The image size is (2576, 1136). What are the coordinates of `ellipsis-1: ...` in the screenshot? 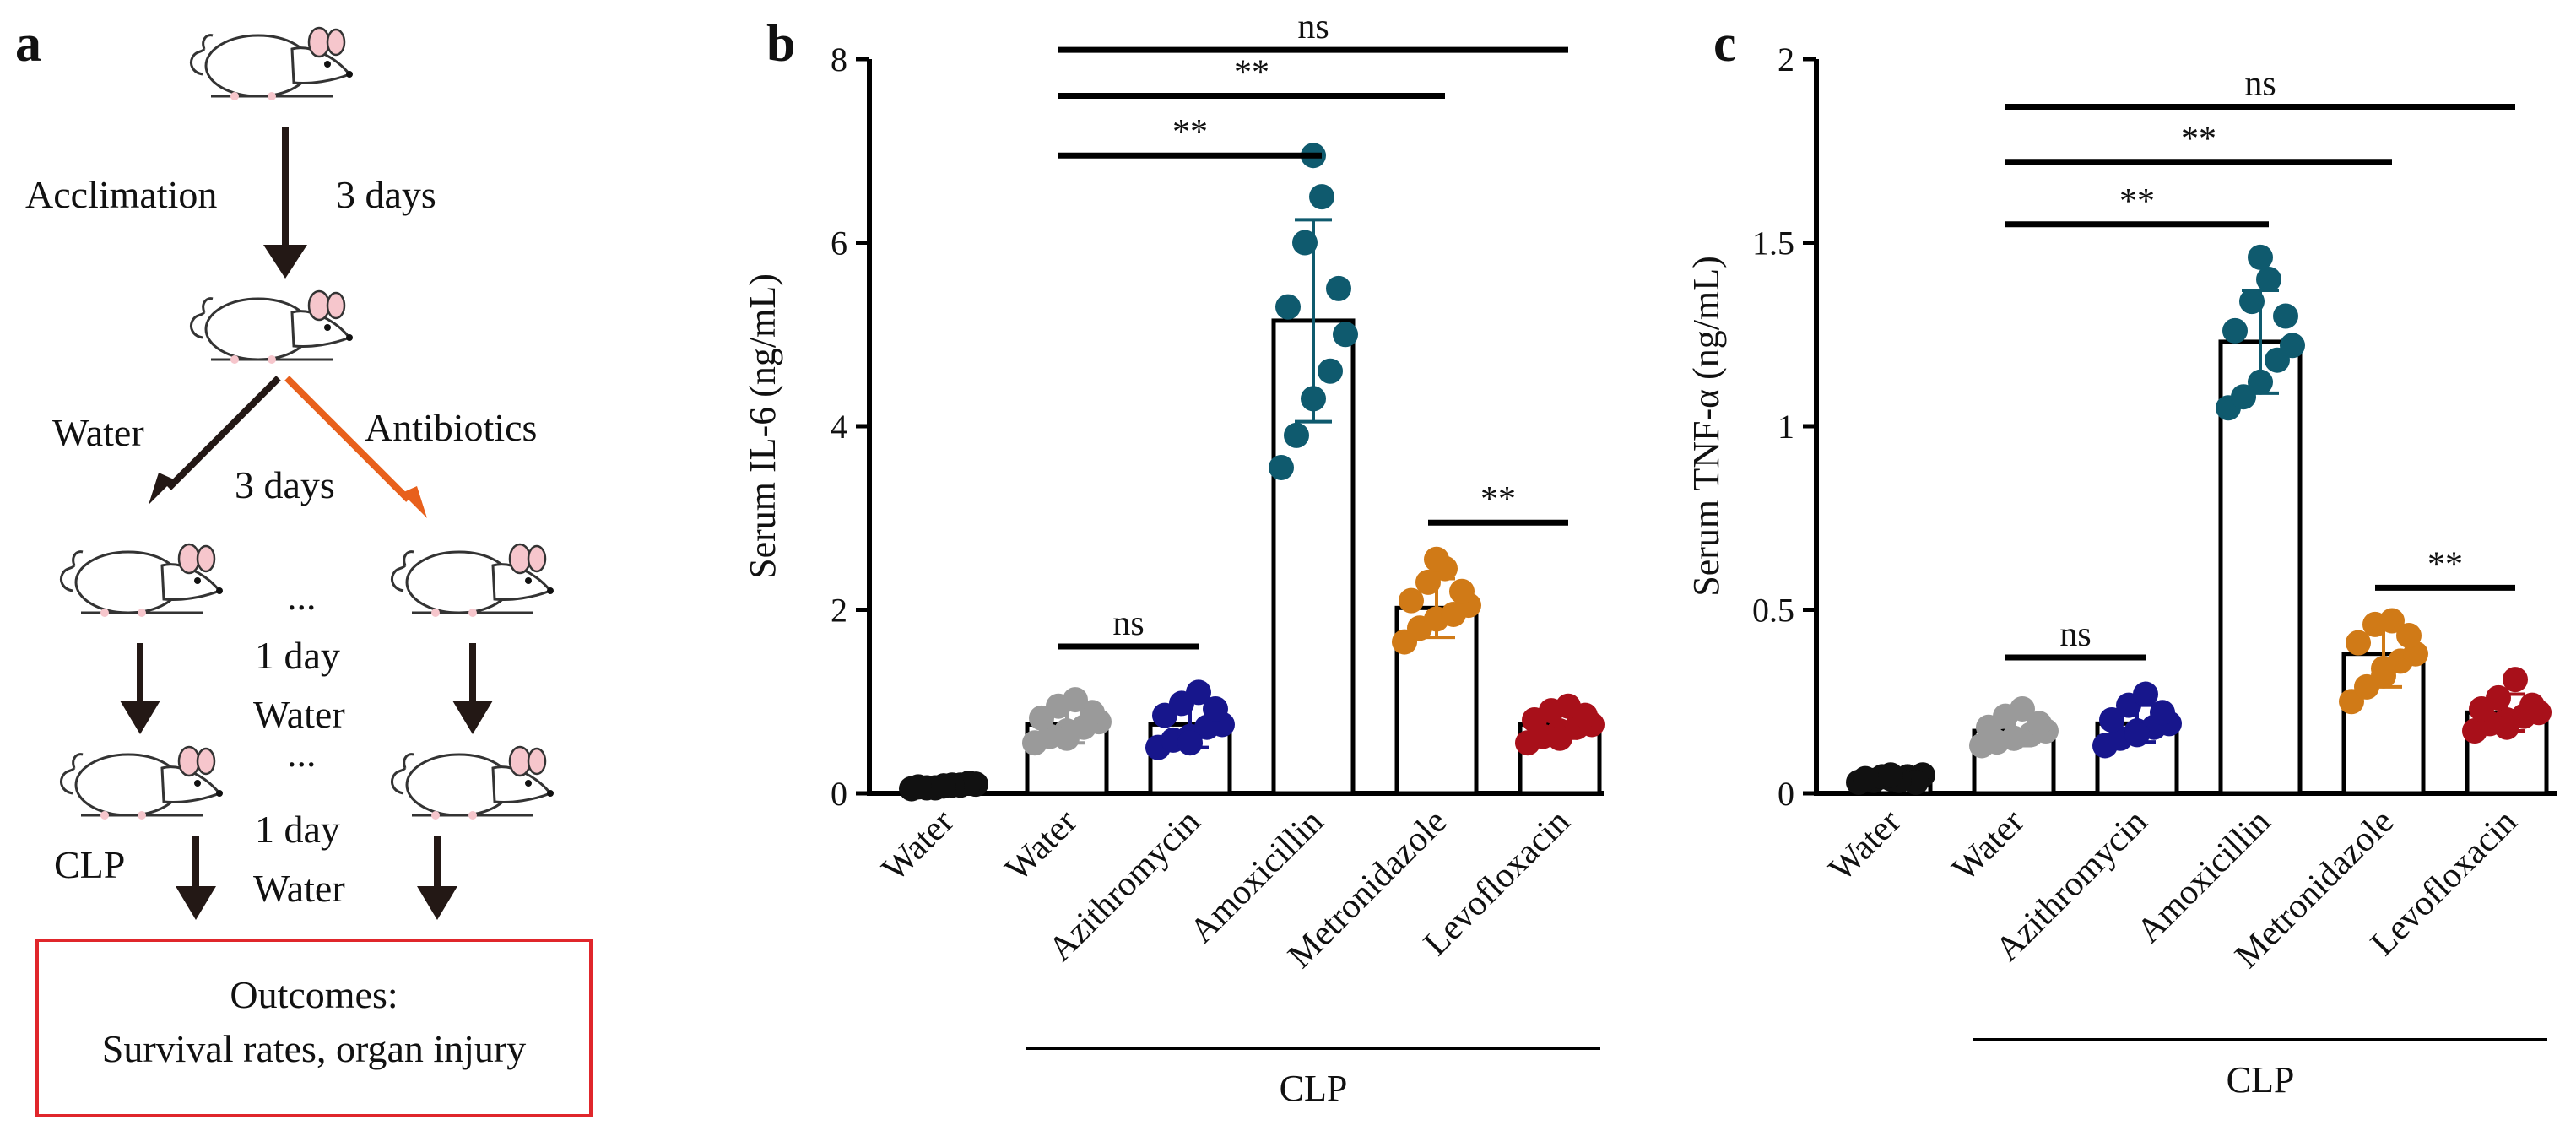 It's located at (302, 596).